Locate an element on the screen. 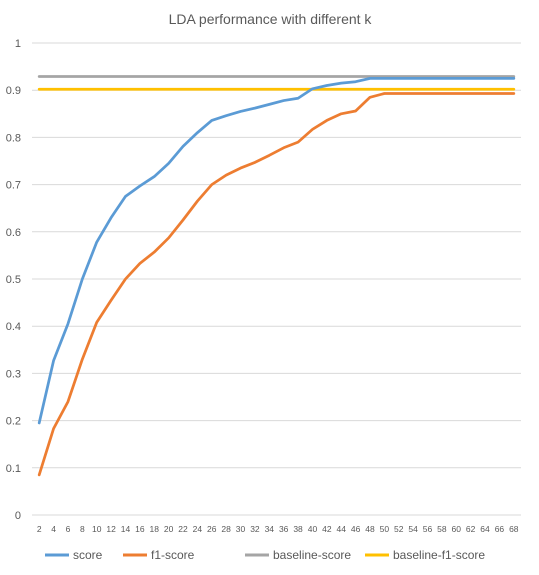 This screenshot has width=539, height=575. x-tick-label: 28 is located at coordinates (226, 529).